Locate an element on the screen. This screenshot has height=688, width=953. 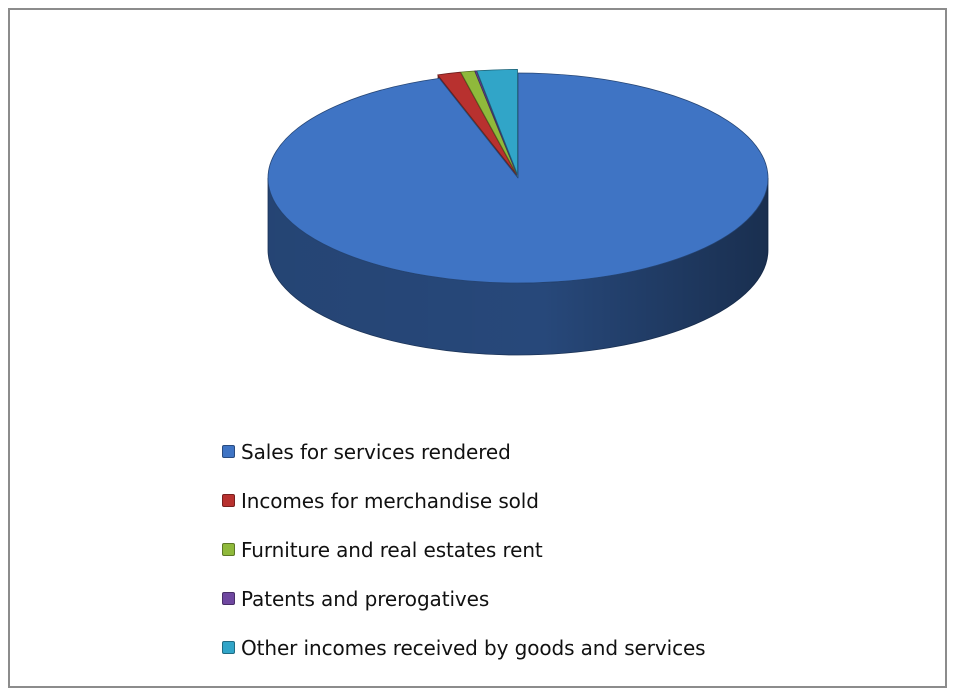
legend-item: Incomes for merchandise sold is located at coordinates (464, 511).